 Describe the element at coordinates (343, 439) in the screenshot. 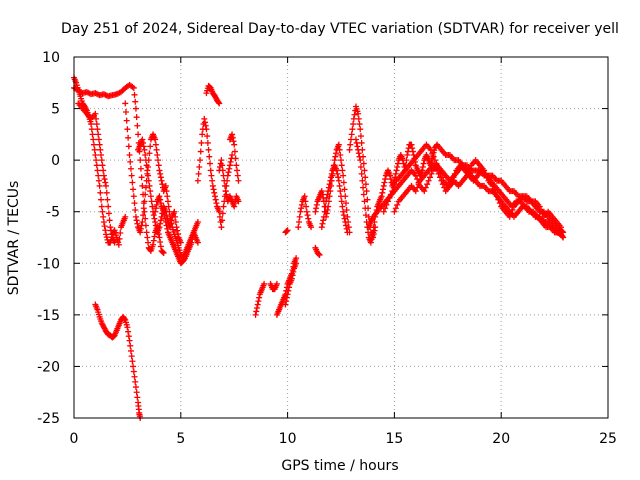

I see `x-tick-labels: 0 5 10 15 20 25` at that location.